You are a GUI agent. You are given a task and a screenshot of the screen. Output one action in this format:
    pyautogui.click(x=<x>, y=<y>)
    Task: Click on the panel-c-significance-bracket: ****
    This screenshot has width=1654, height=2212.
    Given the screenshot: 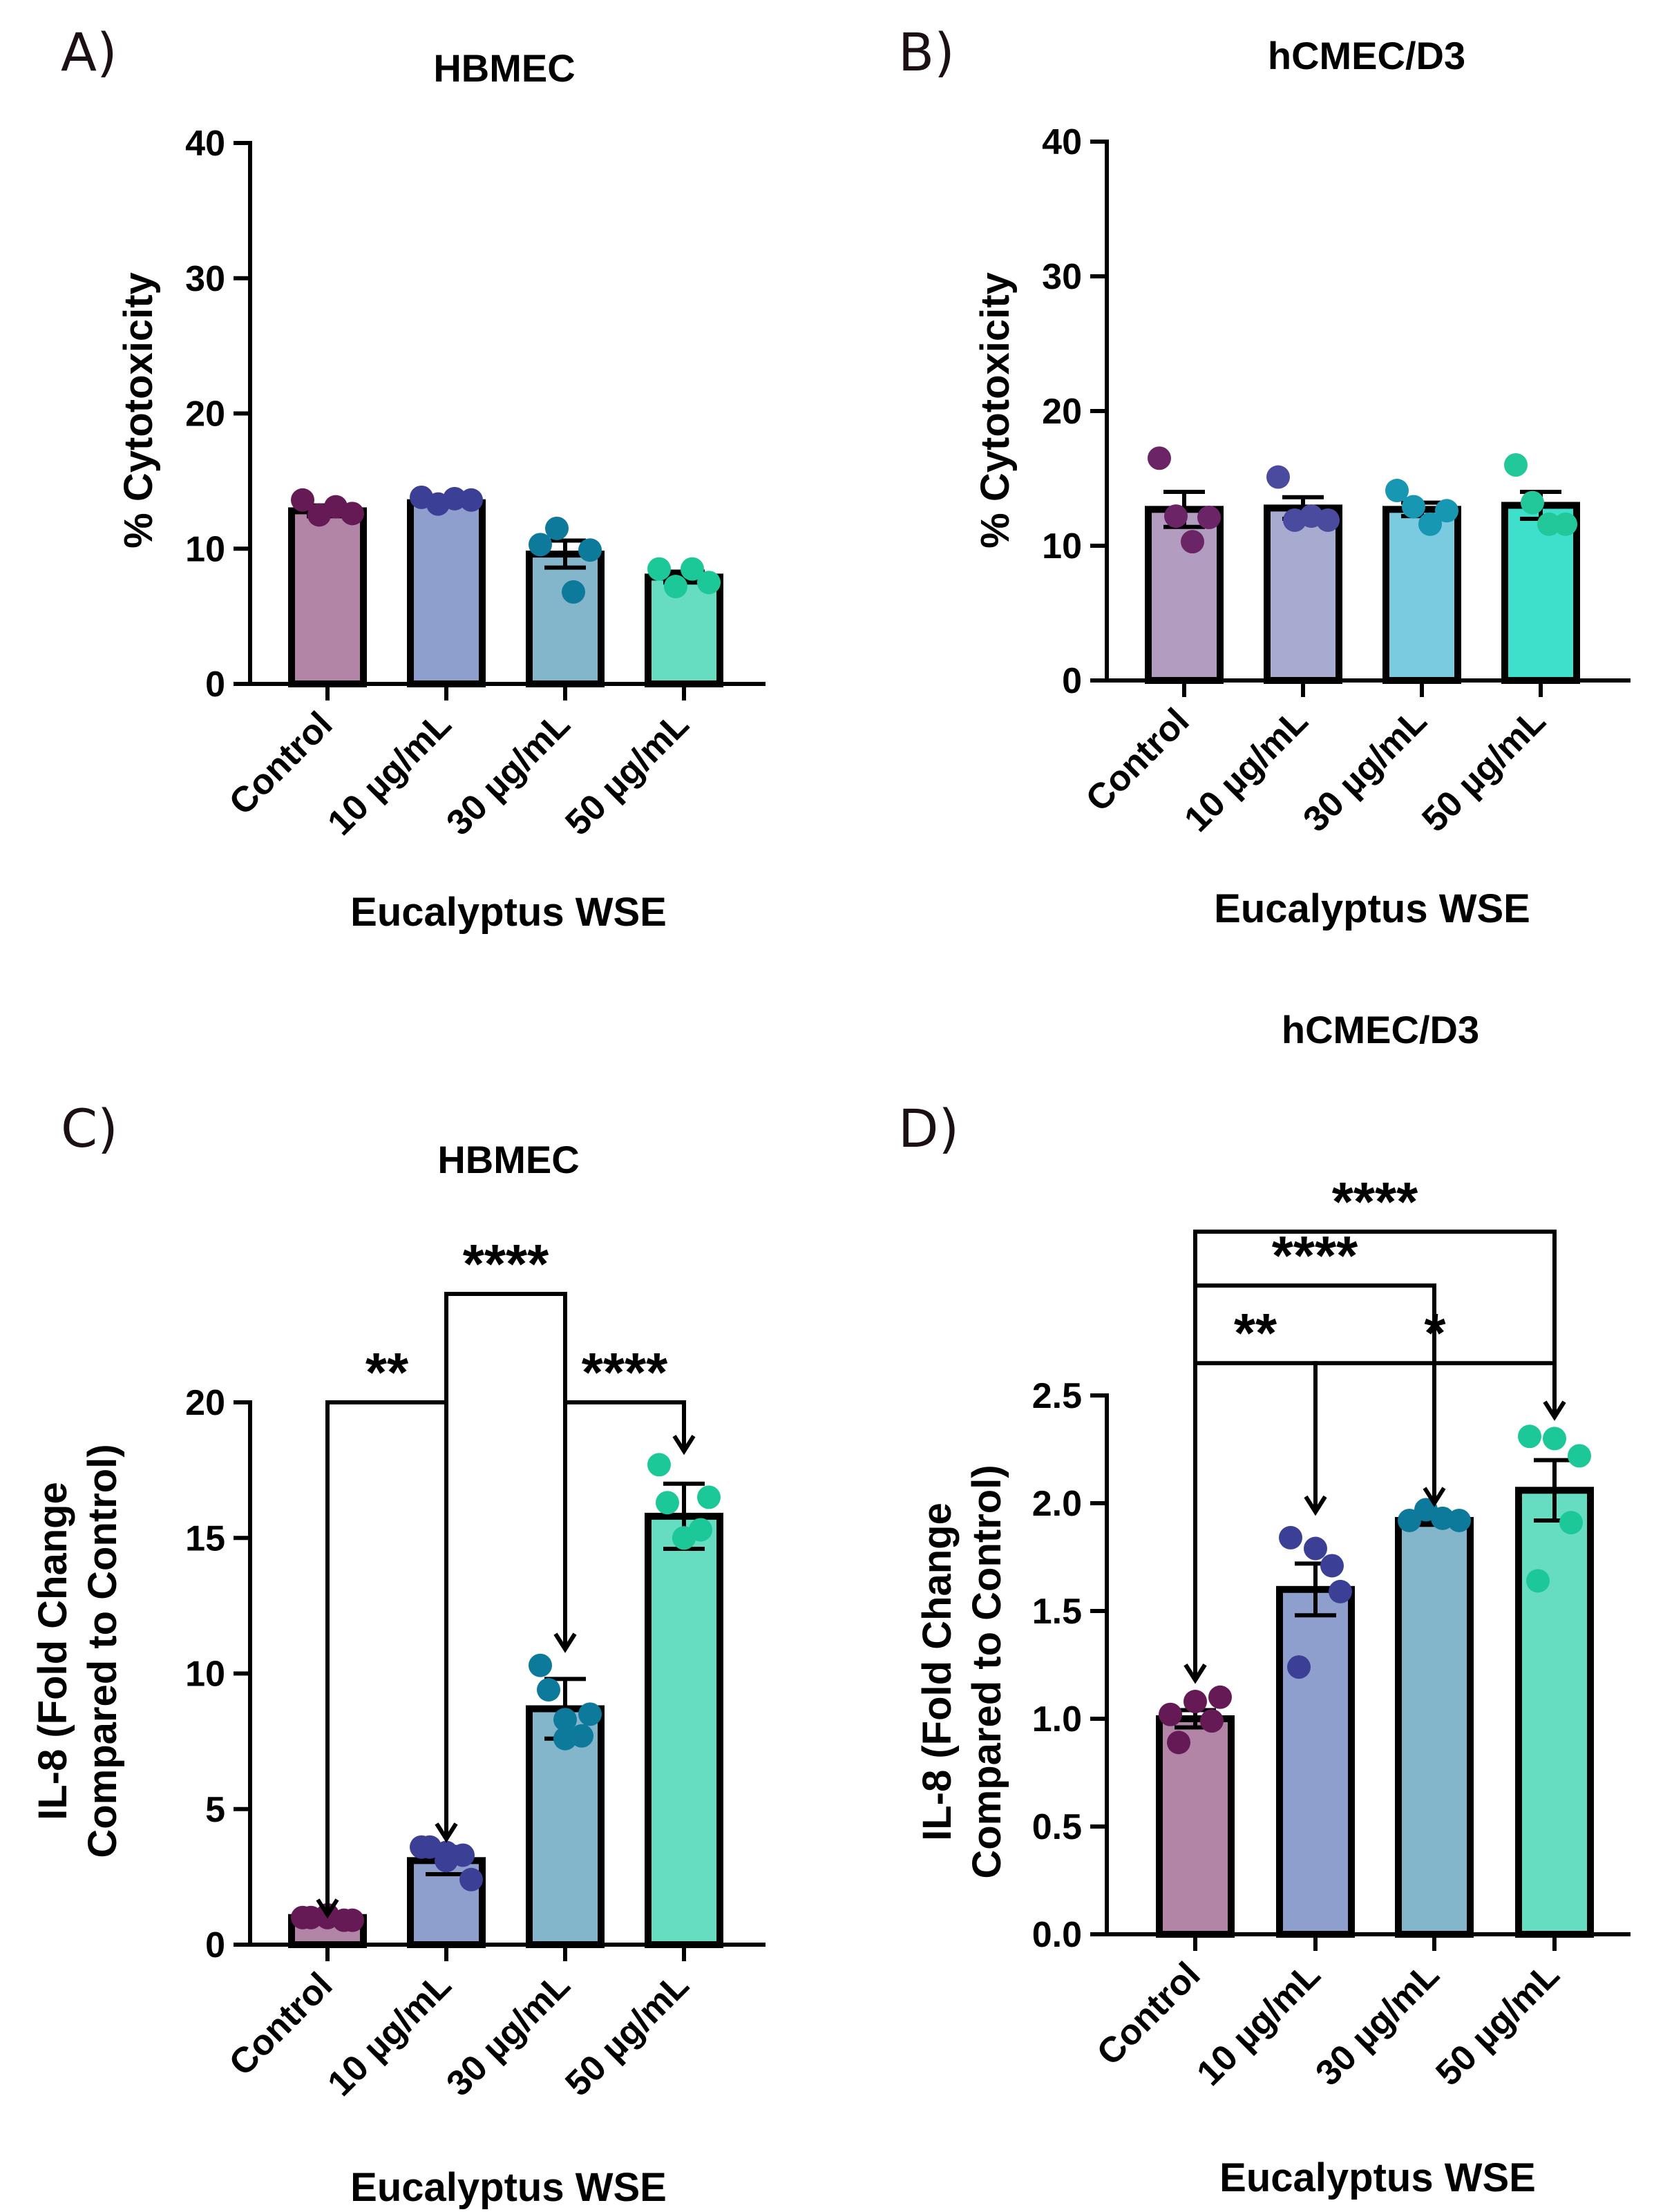 What is the action you would take?
    pyautogui.click(x=624, y=1497)
    